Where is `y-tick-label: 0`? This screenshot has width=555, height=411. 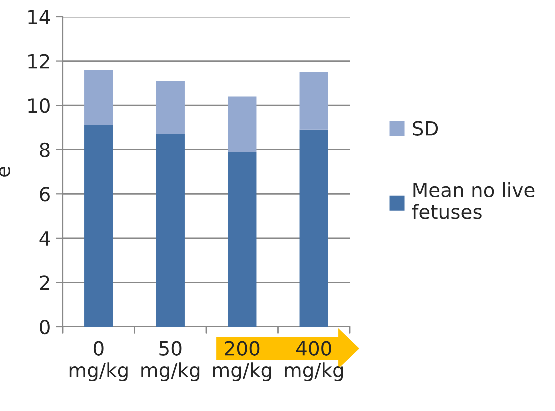
y-tick-label: 0 is located at coordinates (45, 327).